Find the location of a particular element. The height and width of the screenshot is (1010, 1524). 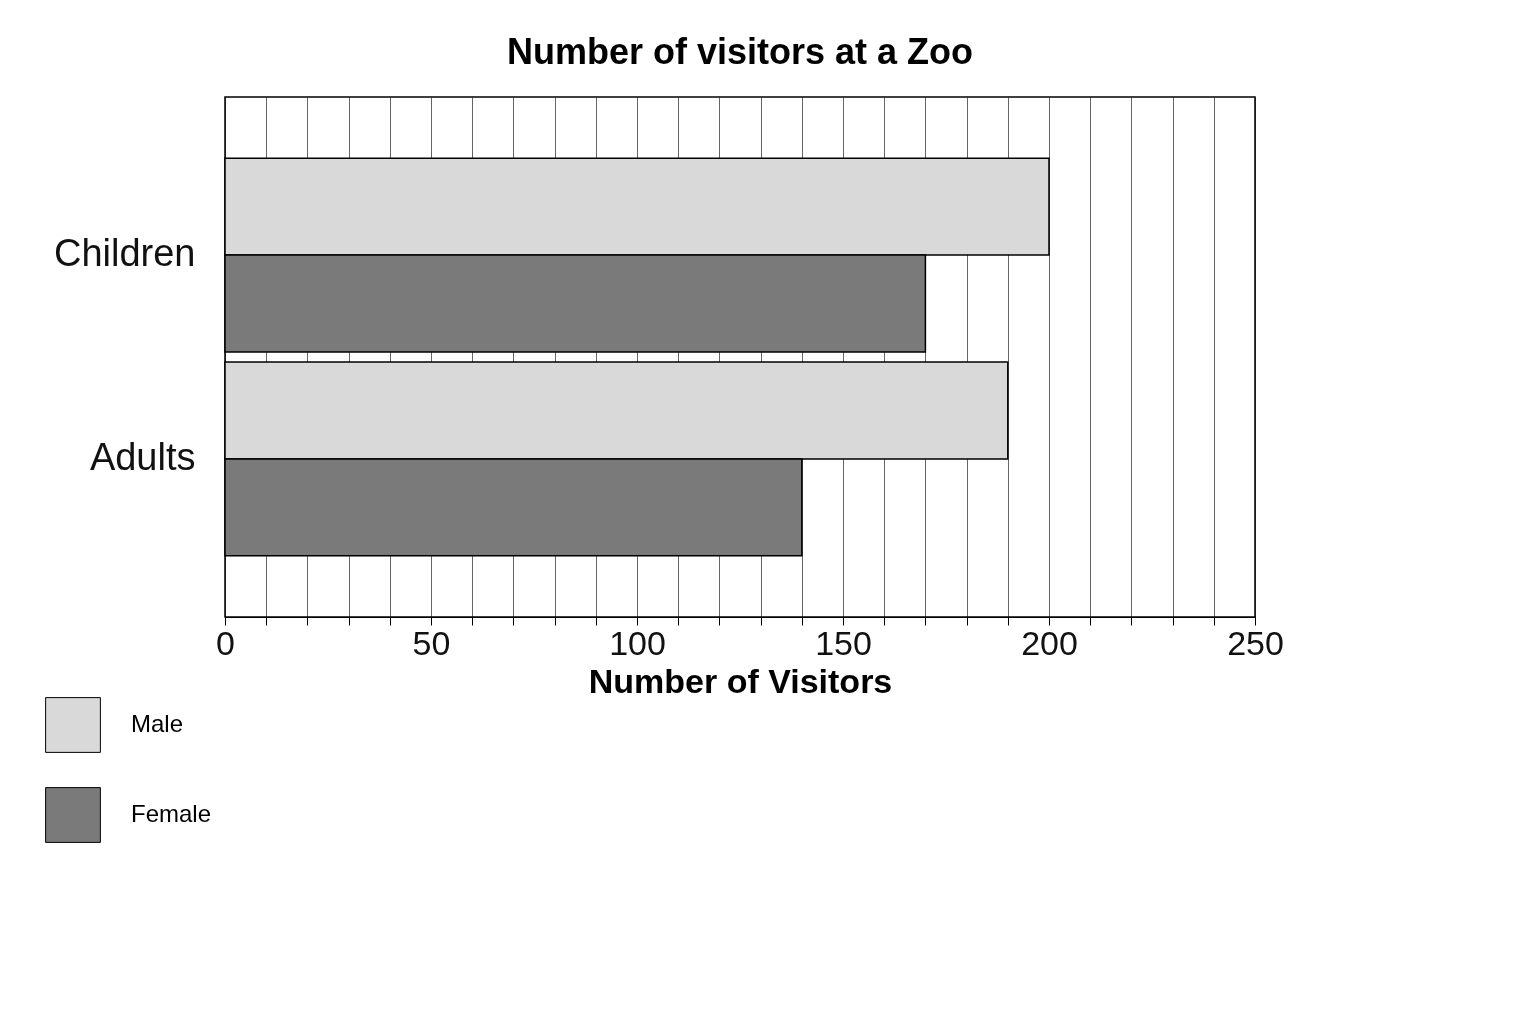

x-tick-label: 100 is located at coordinates (637, 642).